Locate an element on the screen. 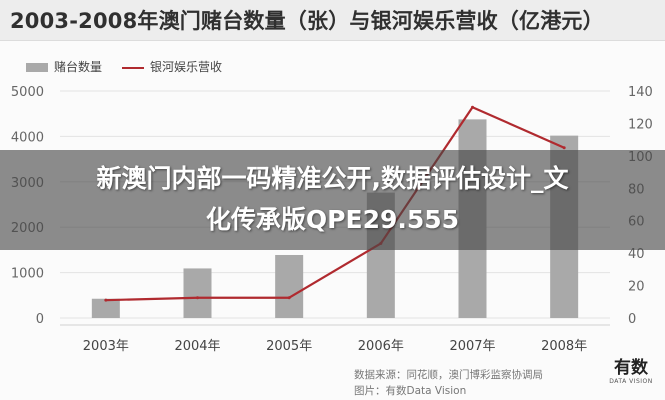 The height and width of the screenshot is (400, 665). x-tick-label: 2008年 is located at coordinates (564, 346).